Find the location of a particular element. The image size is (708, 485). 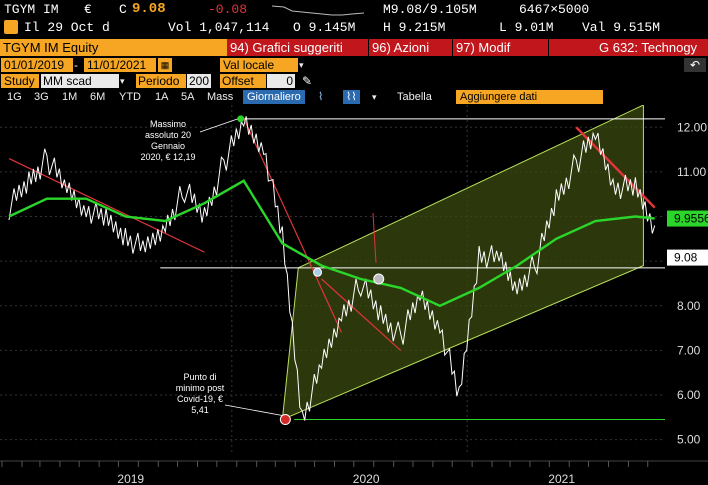

menu-actions: 96) Azioni is located at coordinates (410, 47).